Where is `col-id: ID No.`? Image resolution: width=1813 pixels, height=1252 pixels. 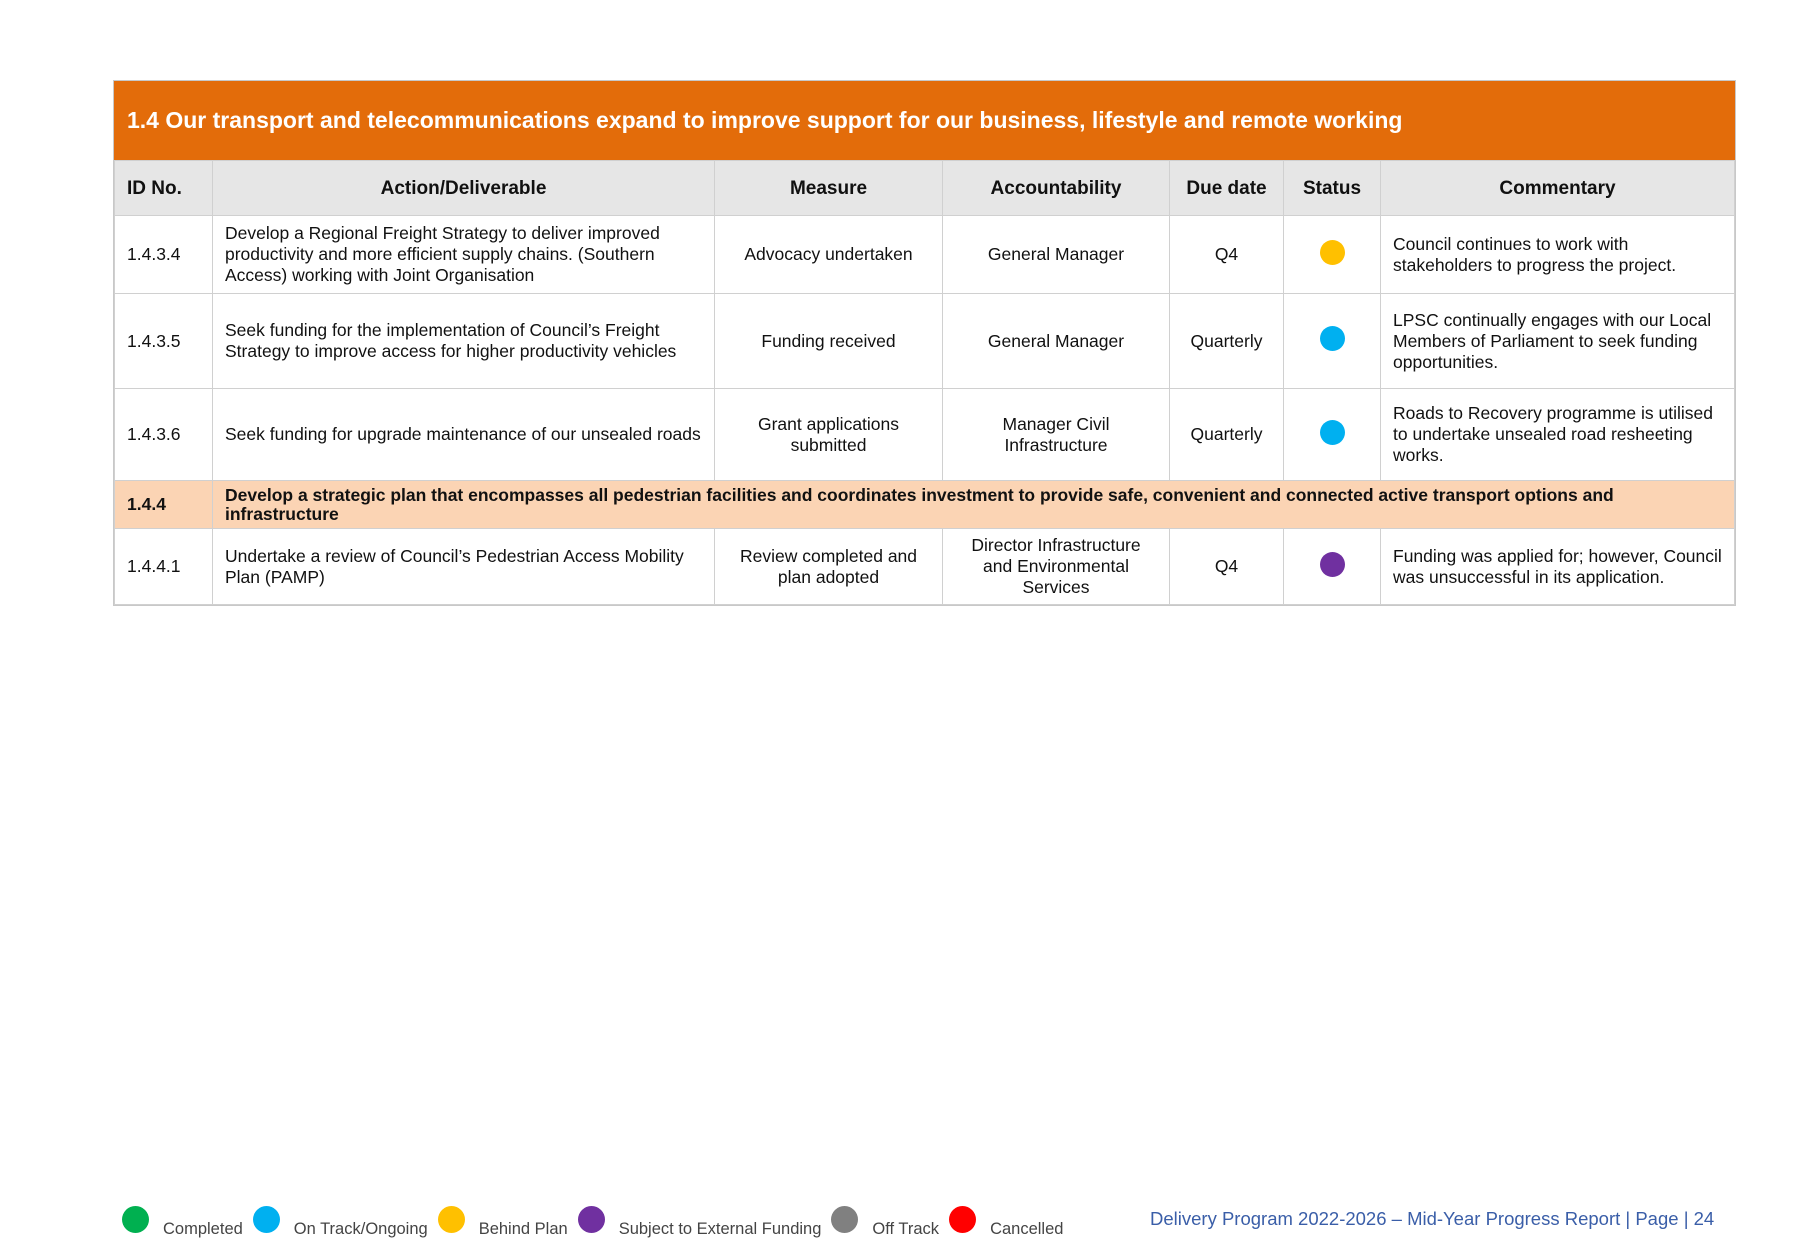
col-id: ID No. is located at coordinates (163, 188).